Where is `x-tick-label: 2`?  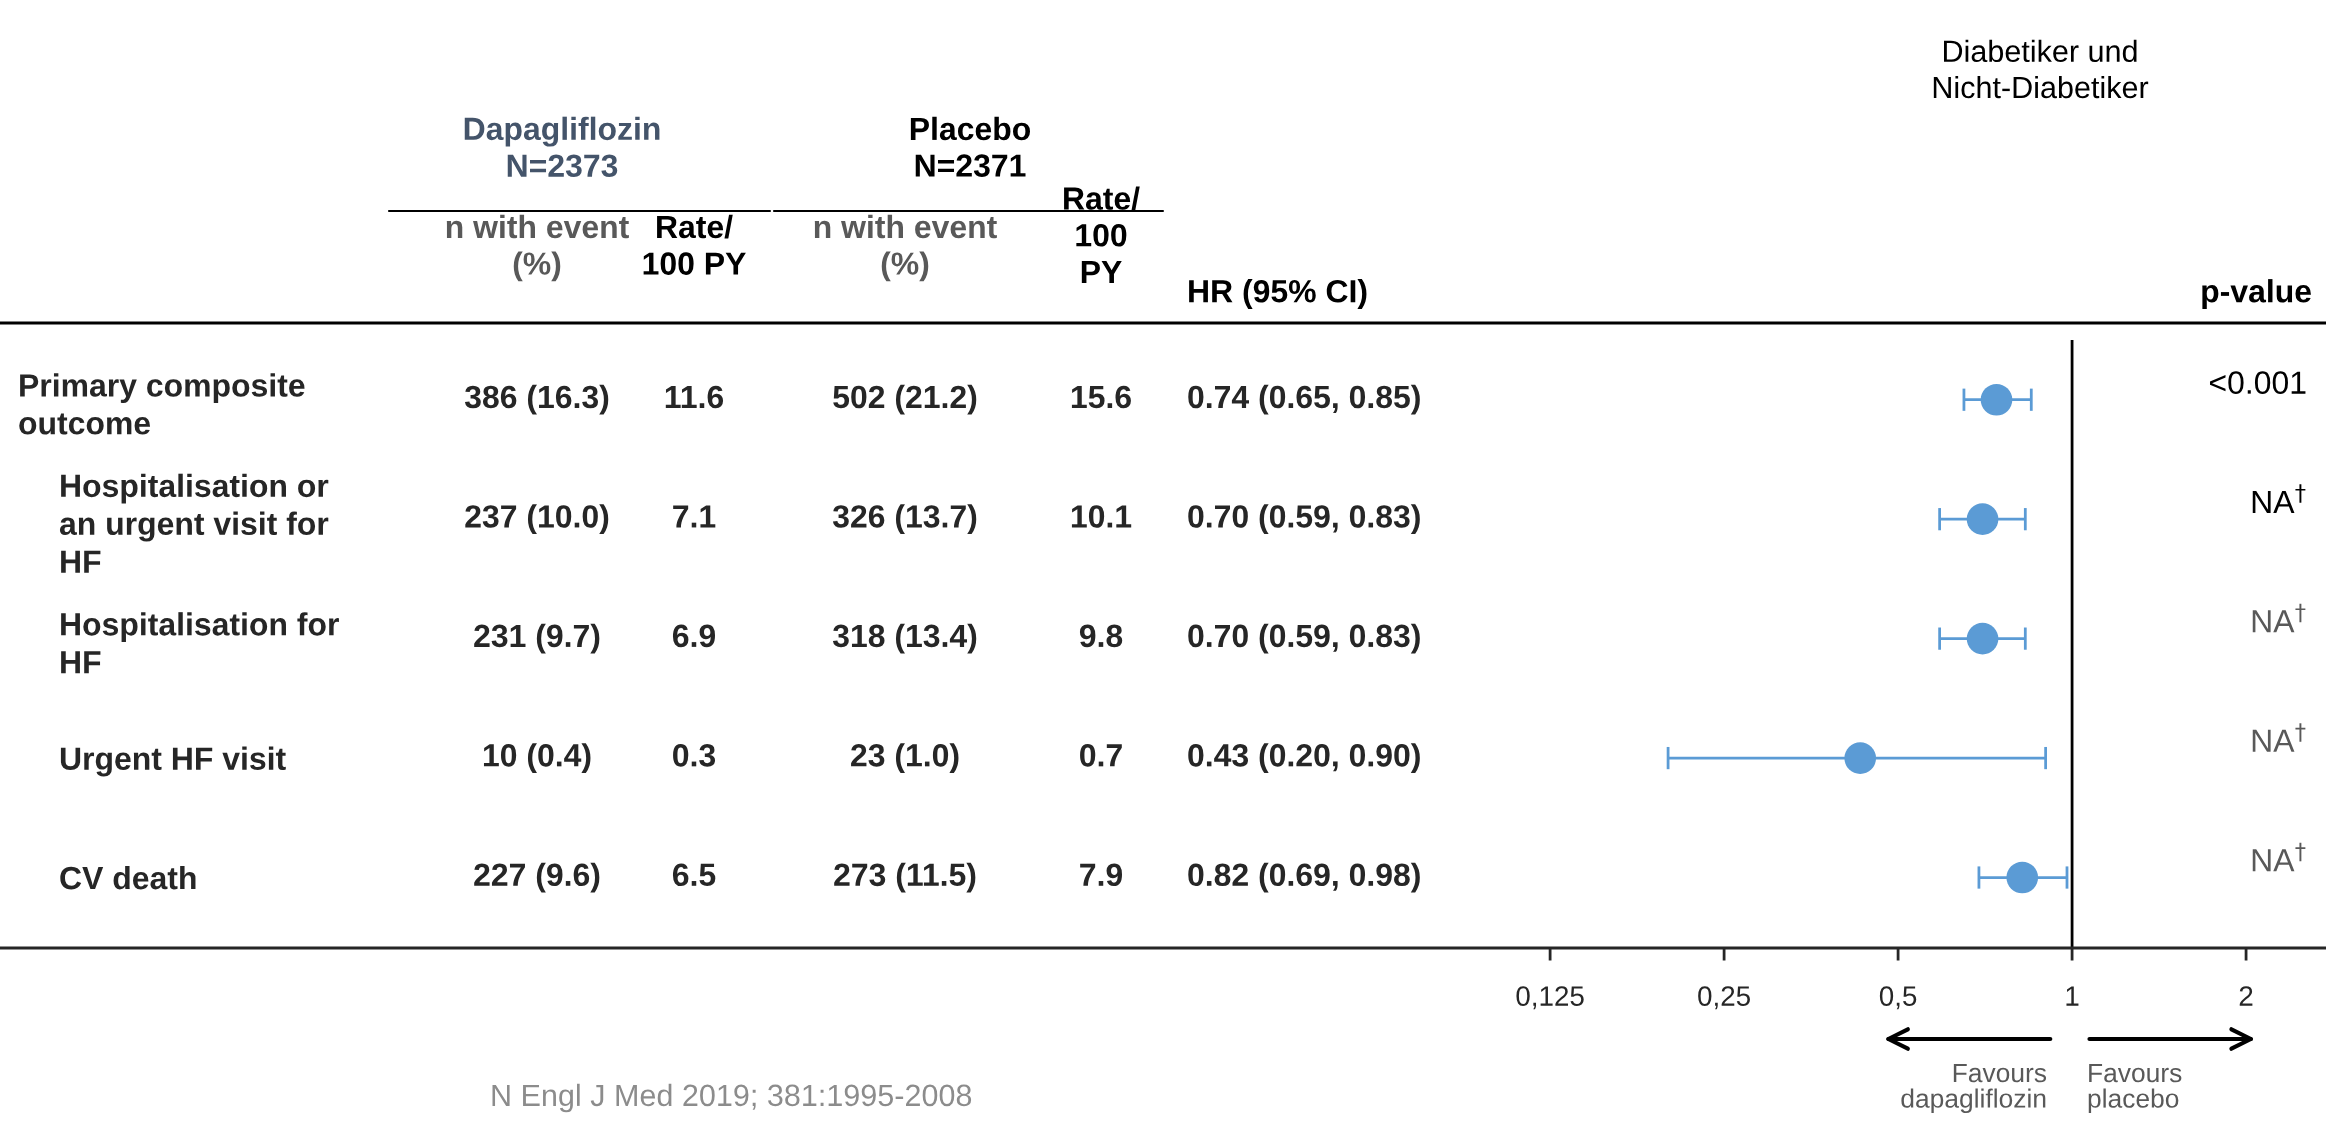 x-tick-label: 2 is located at coordinates (2246, 996).